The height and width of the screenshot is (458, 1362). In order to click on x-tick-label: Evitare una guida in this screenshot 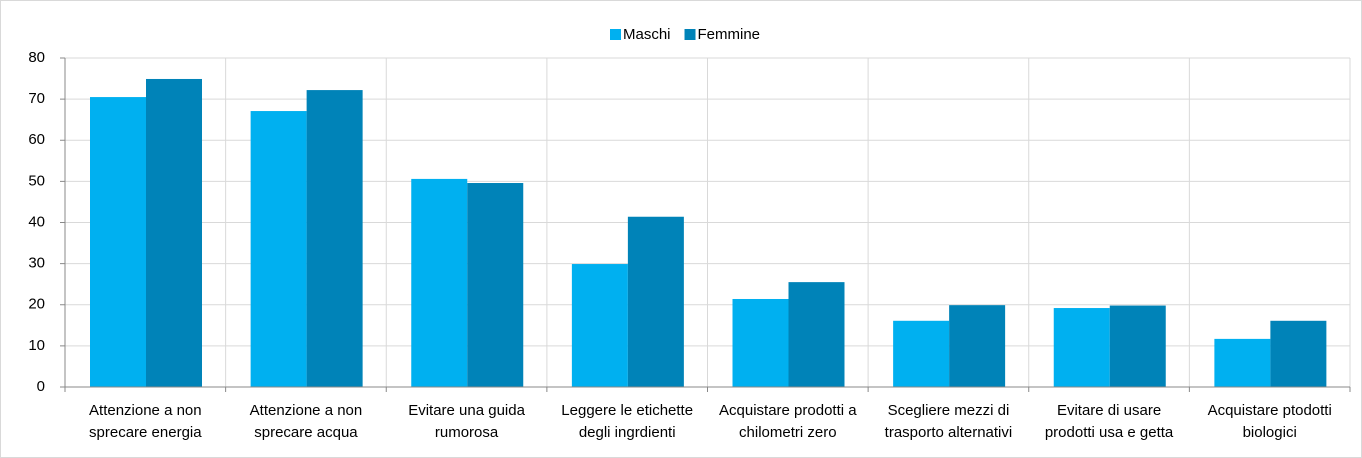, I will do `click(466, 410)`.